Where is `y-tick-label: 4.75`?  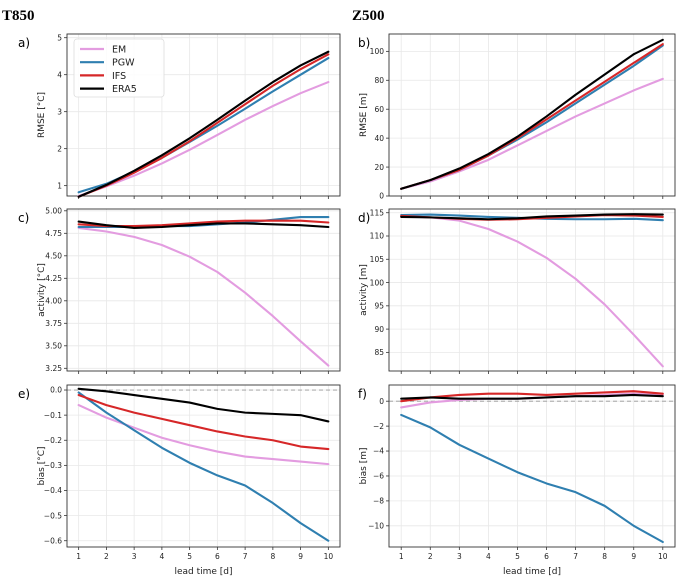 y-tick-label: 4.75 is located at coordinates (53, 233).